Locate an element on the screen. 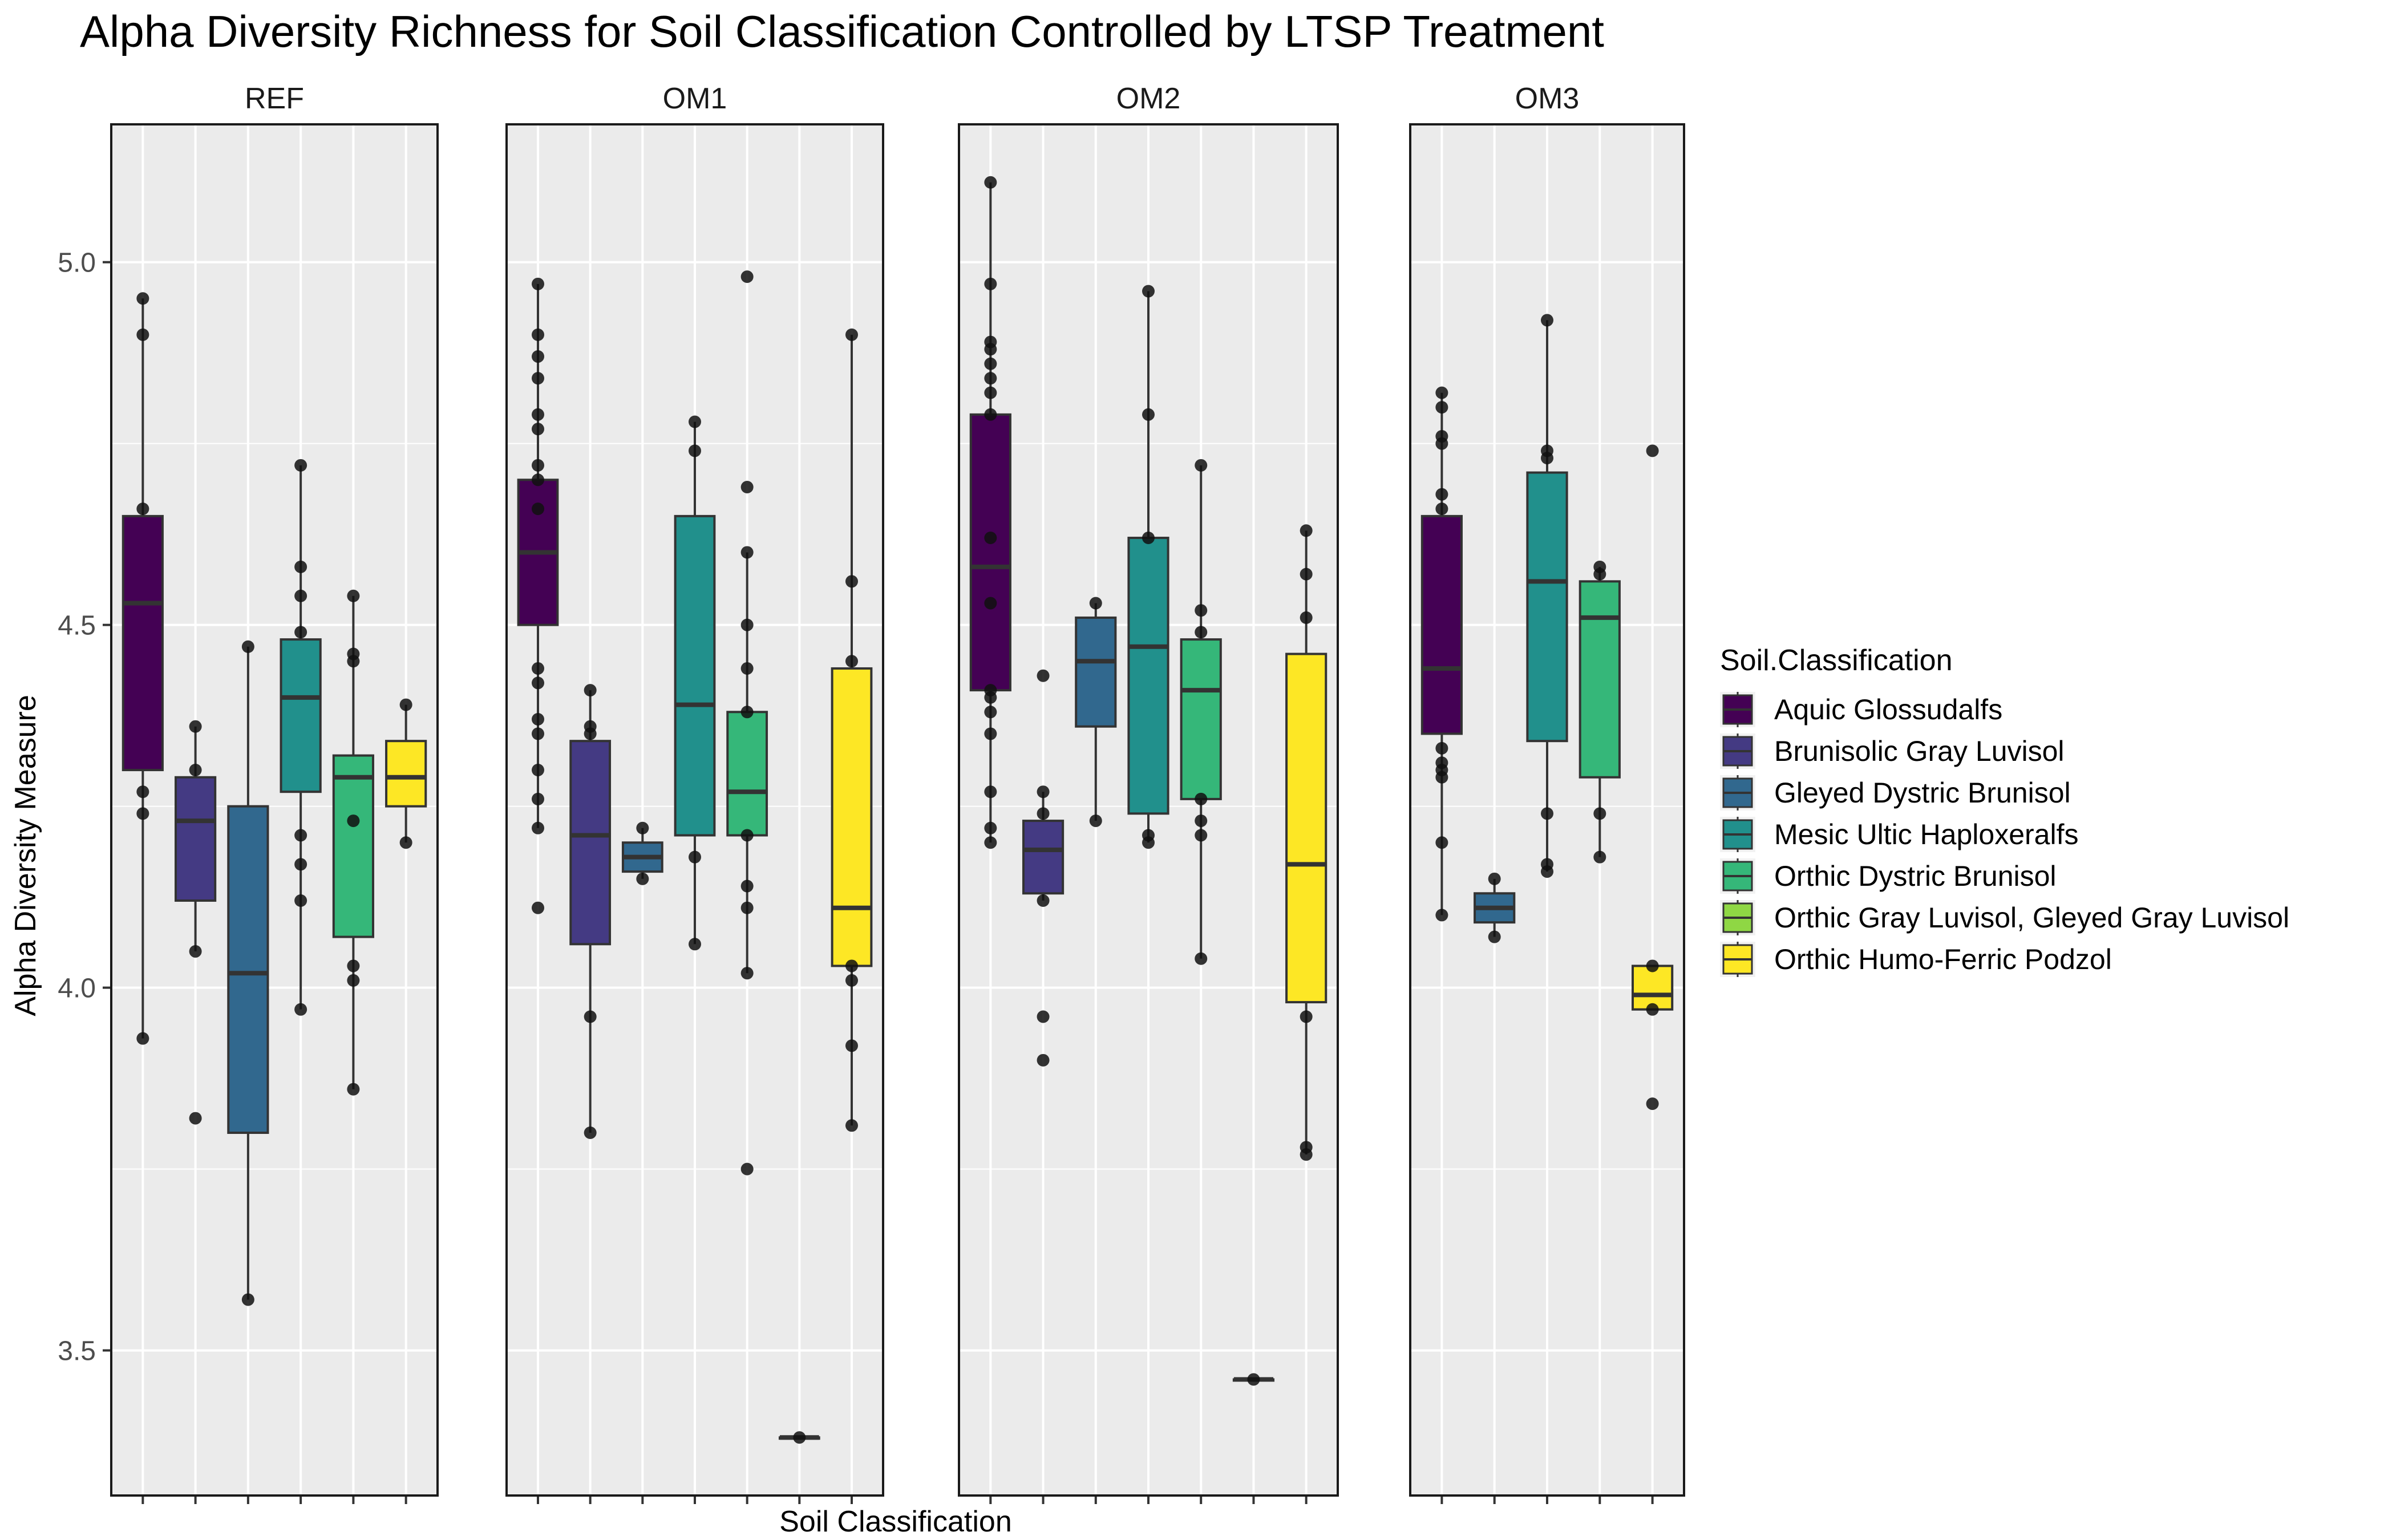 The width and height of the screenshot is (2396, 1540). facet-ref: REF is located at coordinates (274, 793).